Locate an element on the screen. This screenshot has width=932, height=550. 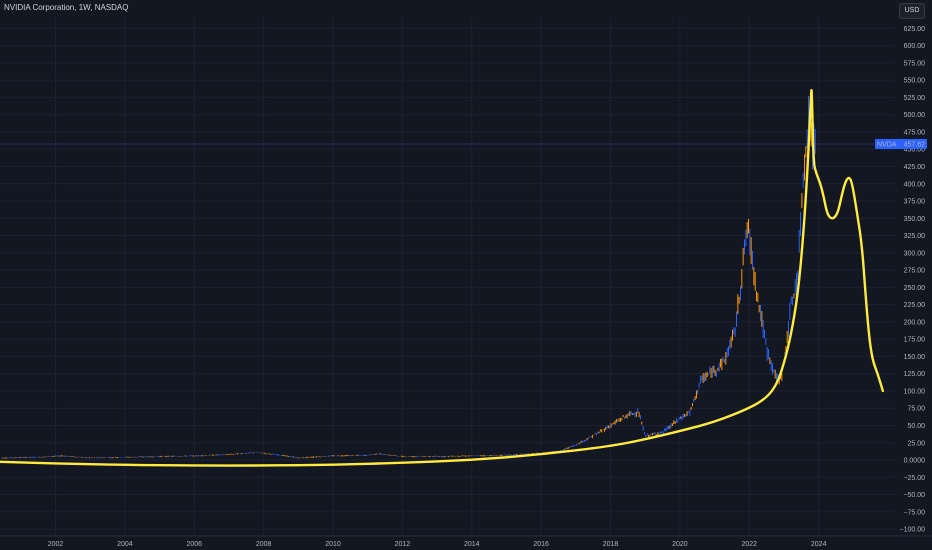
time-tick-label: 2022 is located at coordinates (750, 544).